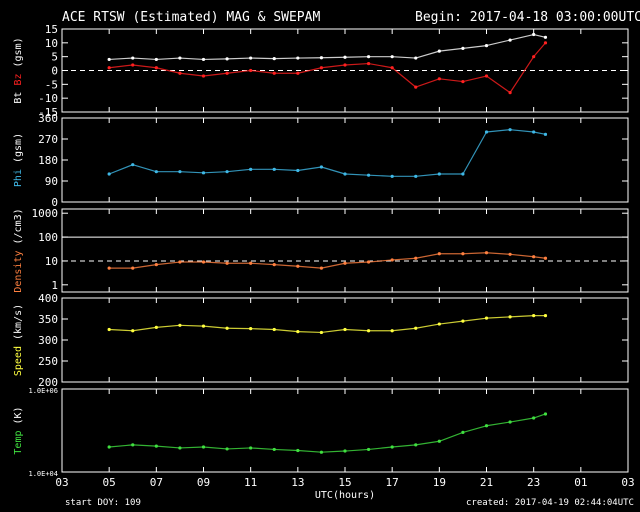 The width and height of the screenshot is (640, 512). I want to click on y-axis-label-part: Speed, so click(18, 361).